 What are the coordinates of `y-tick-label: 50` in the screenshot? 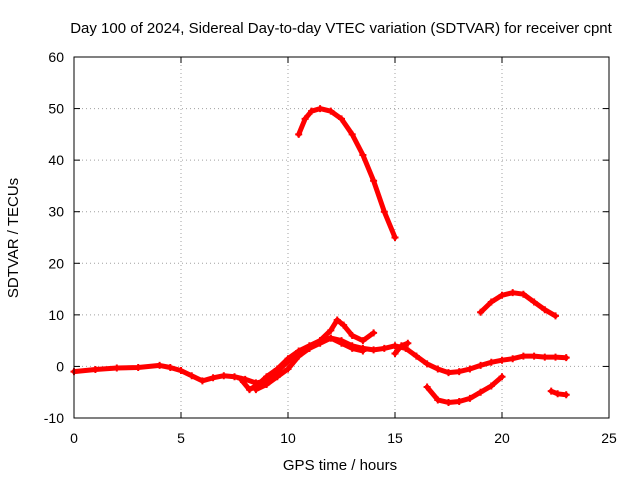 It's located at (56, 109).